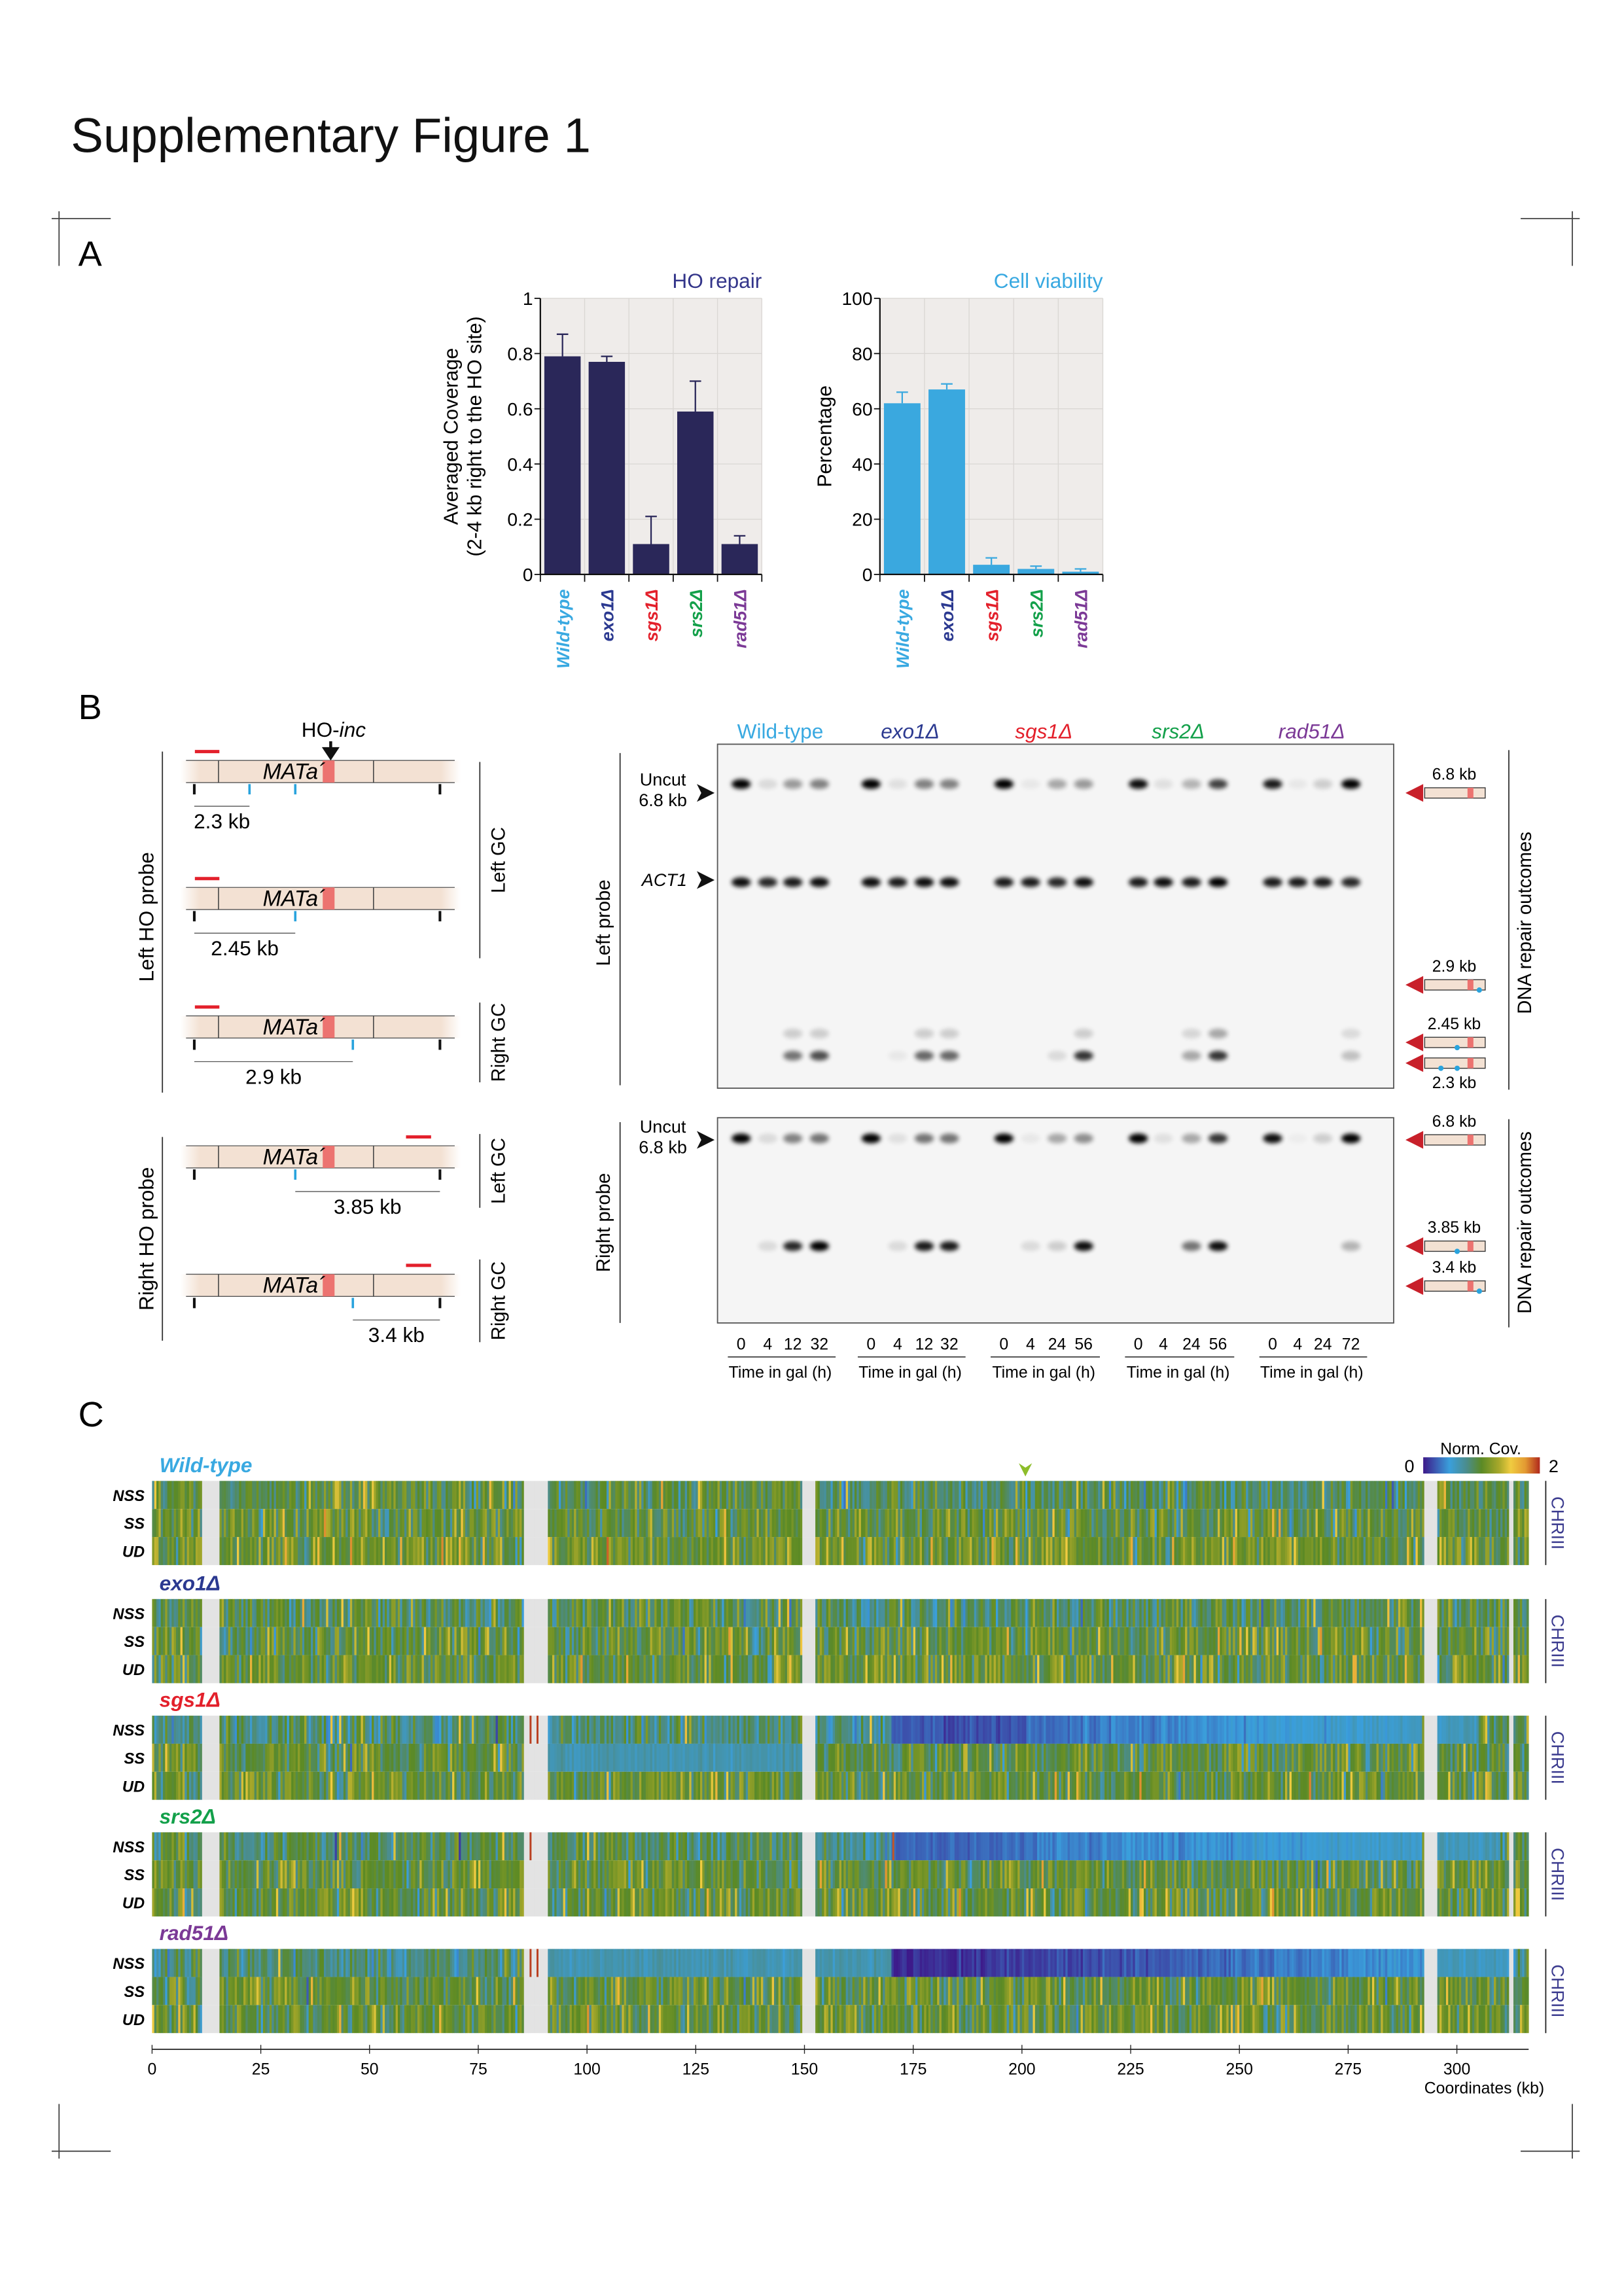 The height and width of the screenshot is (2296, 1624). I want to click on heatmap-spike, so click(1026, 1641).